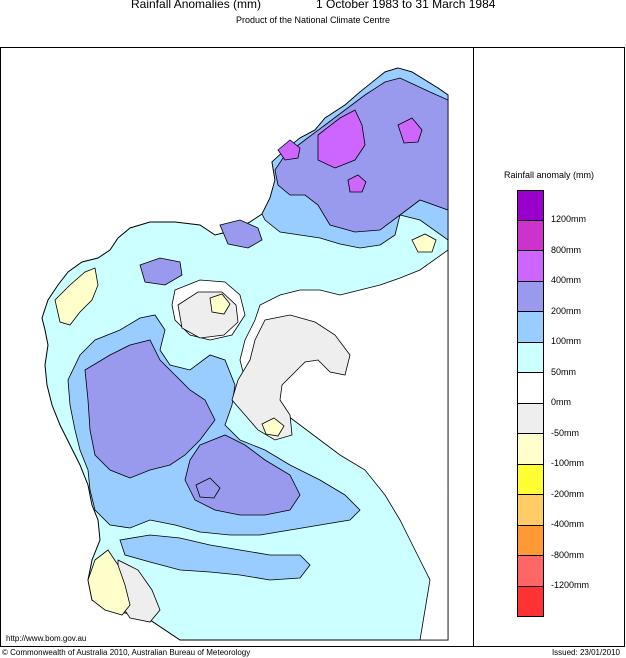 The image size is (626, 658). Describe the element at coordinates (569, 219) in the screenshot. I see `legend-tick-label: 1200mm` at that location.